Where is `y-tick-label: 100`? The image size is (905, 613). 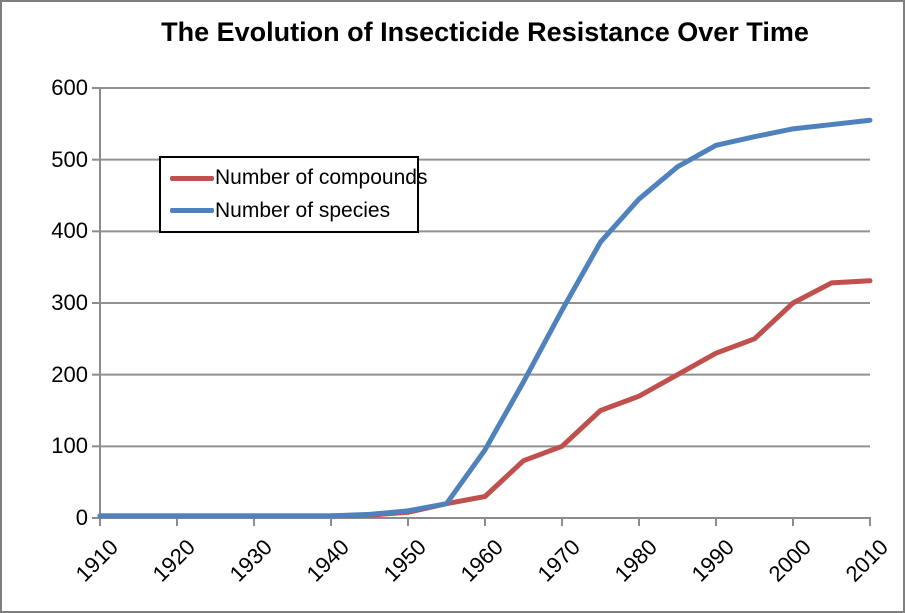 y-tick-label: 100 is located at coordinates (69, 446).